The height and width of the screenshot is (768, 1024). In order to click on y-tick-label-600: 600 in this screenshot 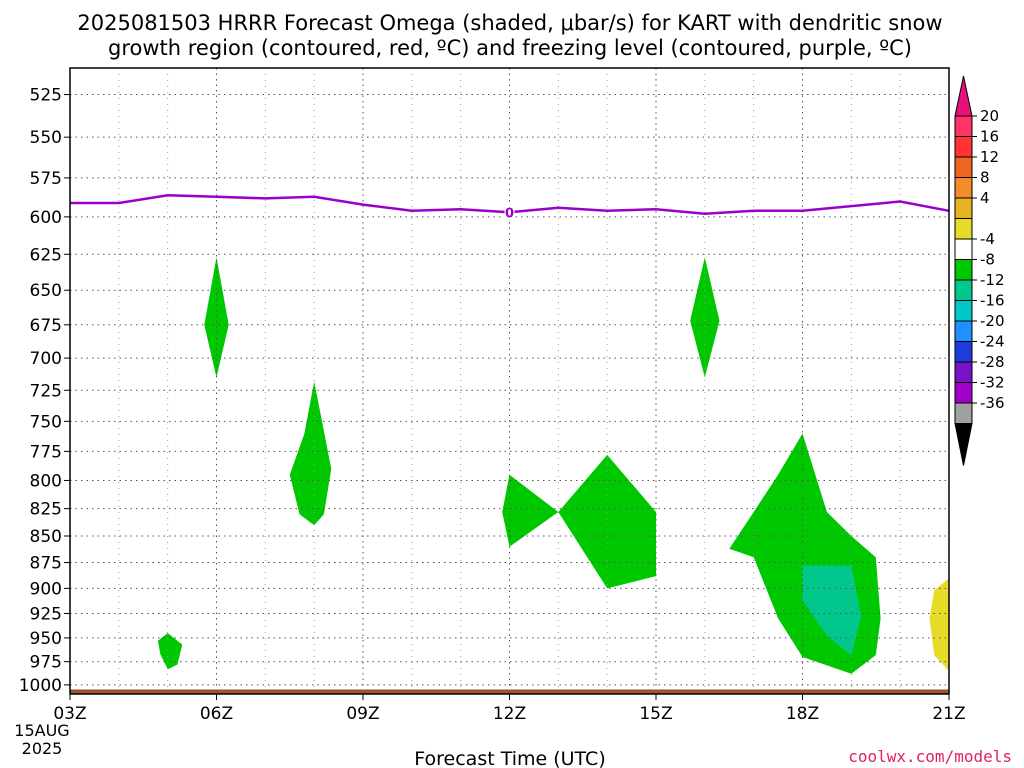, I will do `click(46, 218)`.